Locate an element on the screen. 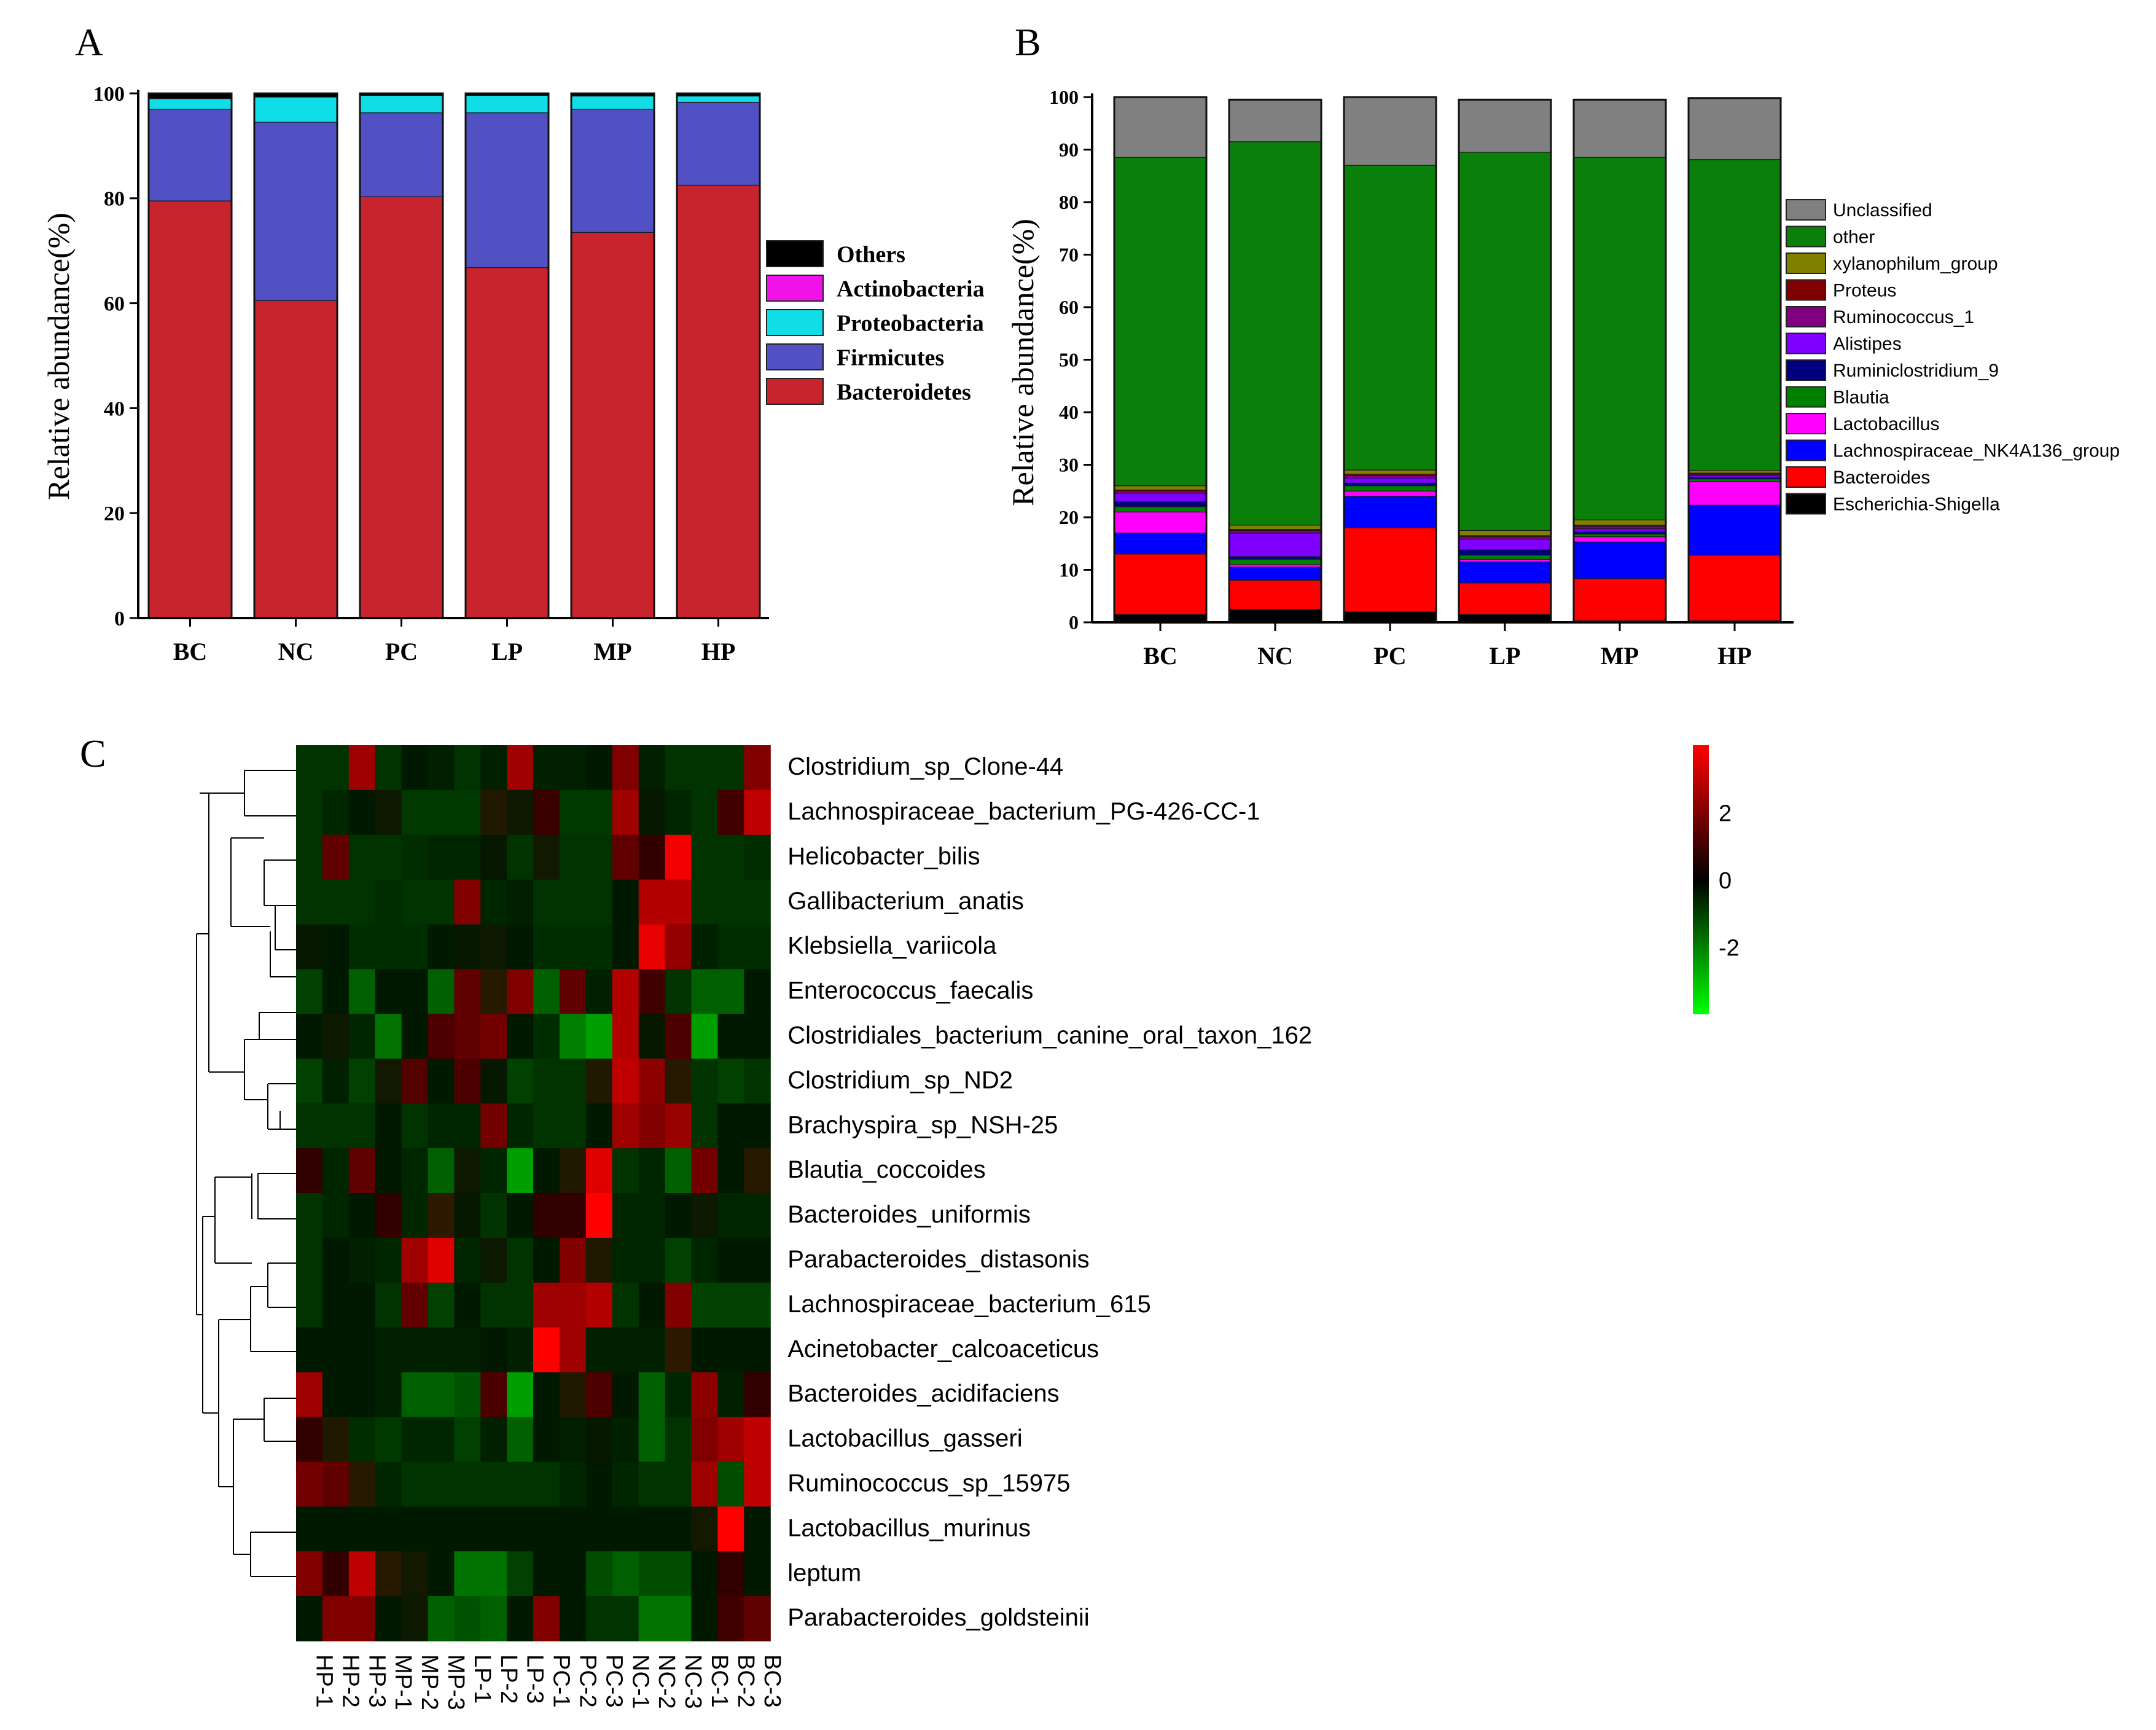 The width and height of the screenshot is (2156, 1730). row-label: Brachyspira_sp_NSH-25 is located at coordinates (922, 1124).